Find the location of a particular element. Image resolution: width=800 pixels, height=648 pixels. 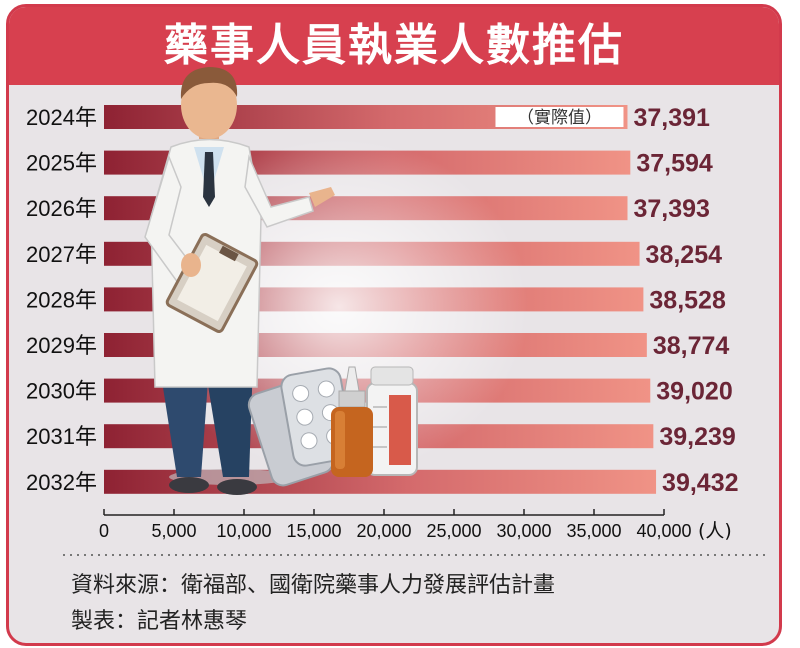

category-label: 2024年 is located at coordinates (61, 117).